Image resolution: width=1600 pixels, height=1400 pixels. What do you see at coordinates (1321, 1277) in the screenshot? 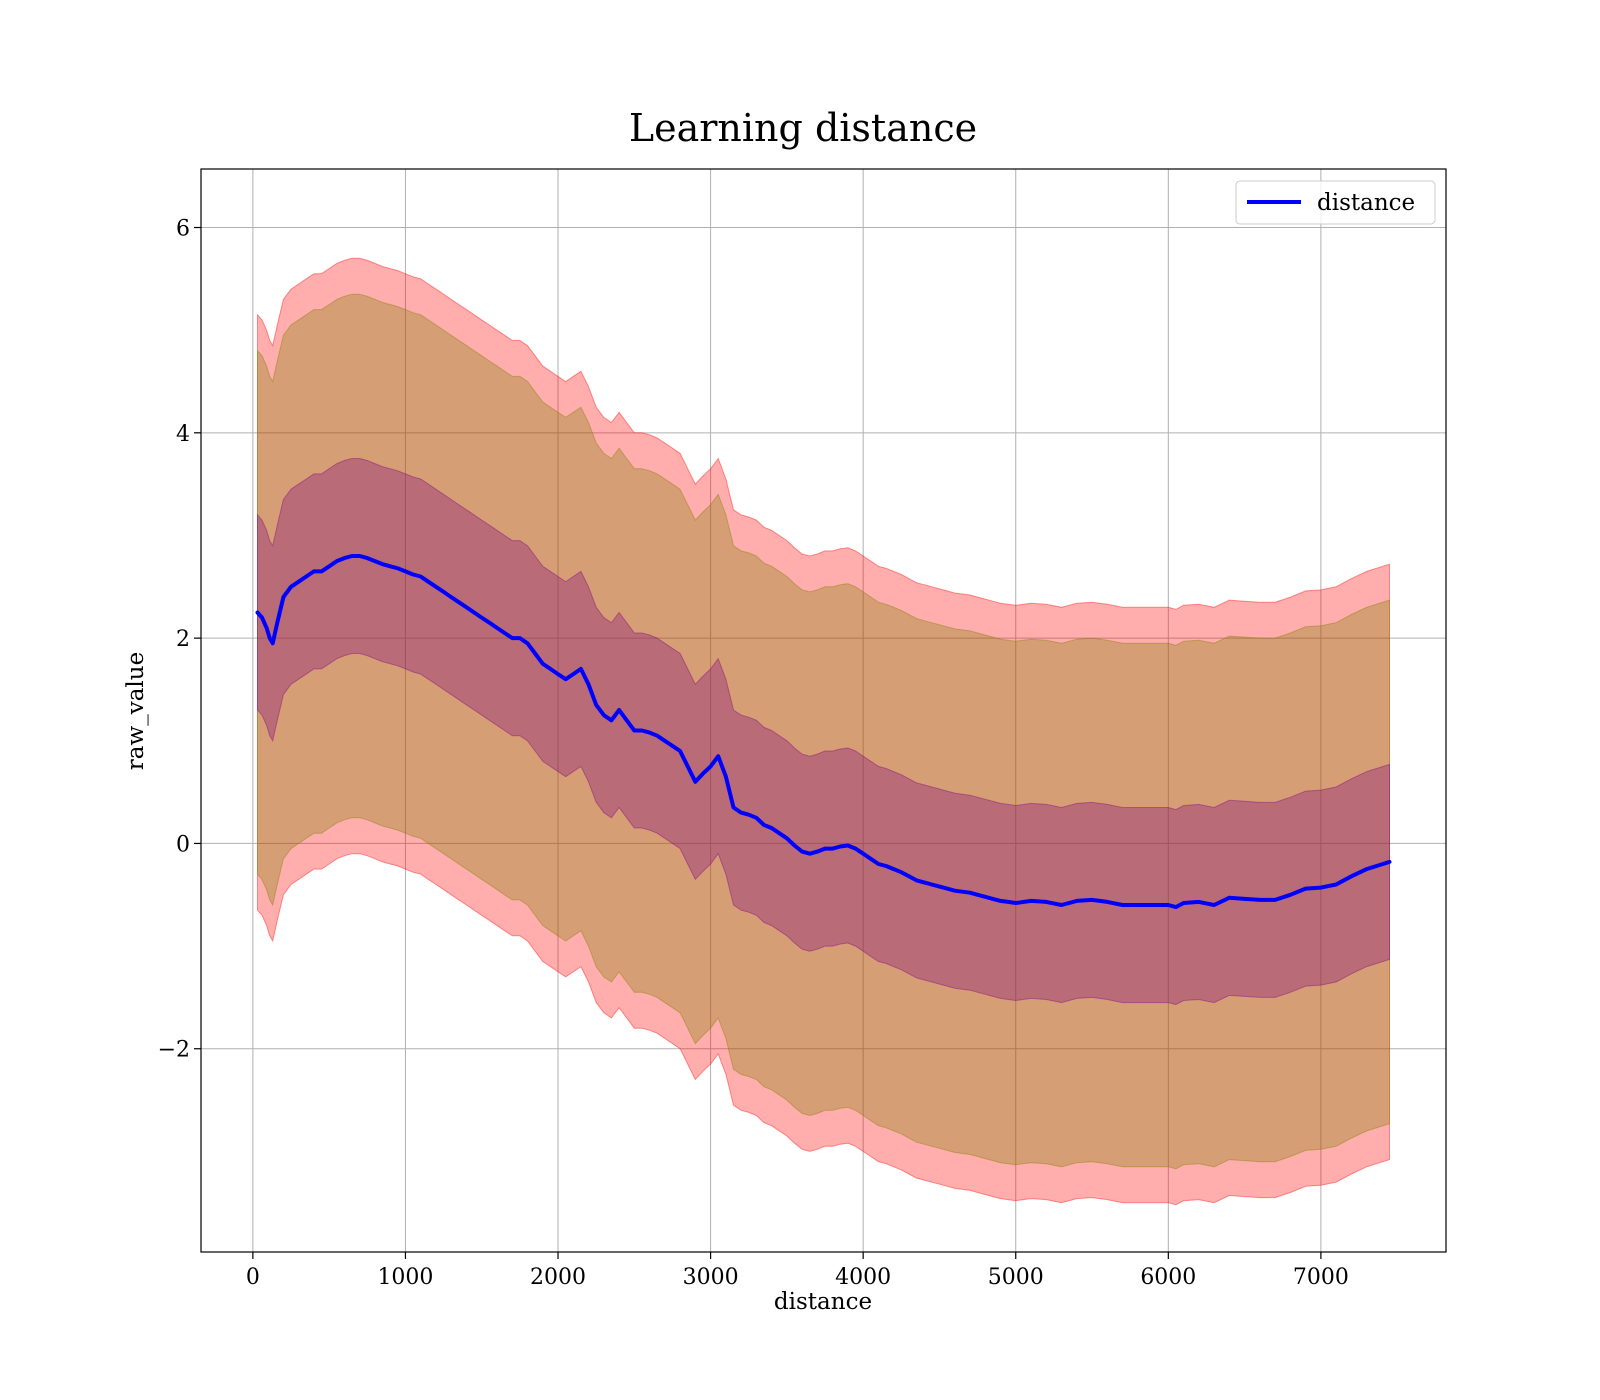
I see `x-tick-label: 7000` at bounding box center [1321, 1277].